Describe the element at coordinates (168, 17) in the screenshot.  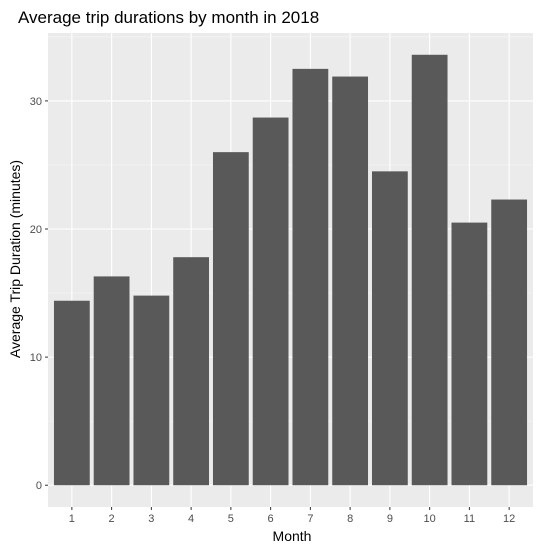
I see `chart-title: Average trip durations by month in 2018` at that location.